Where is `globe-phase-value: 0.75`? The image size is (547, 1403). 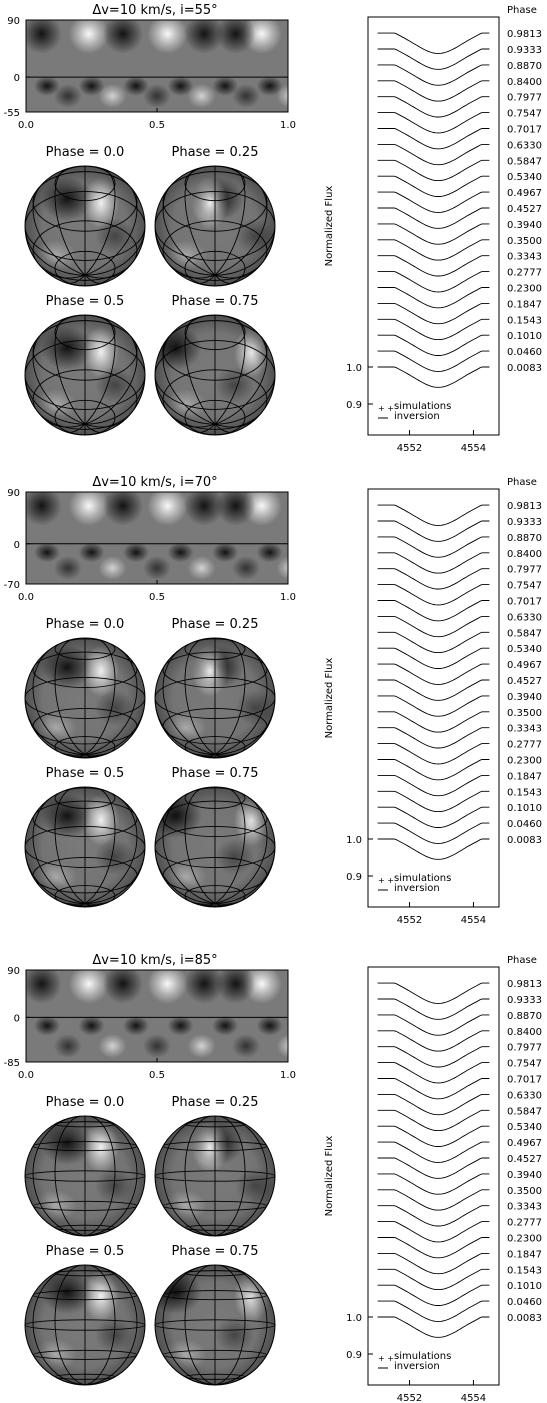 globe-phase-value: 0.75 is located at coordinates (244, 773).